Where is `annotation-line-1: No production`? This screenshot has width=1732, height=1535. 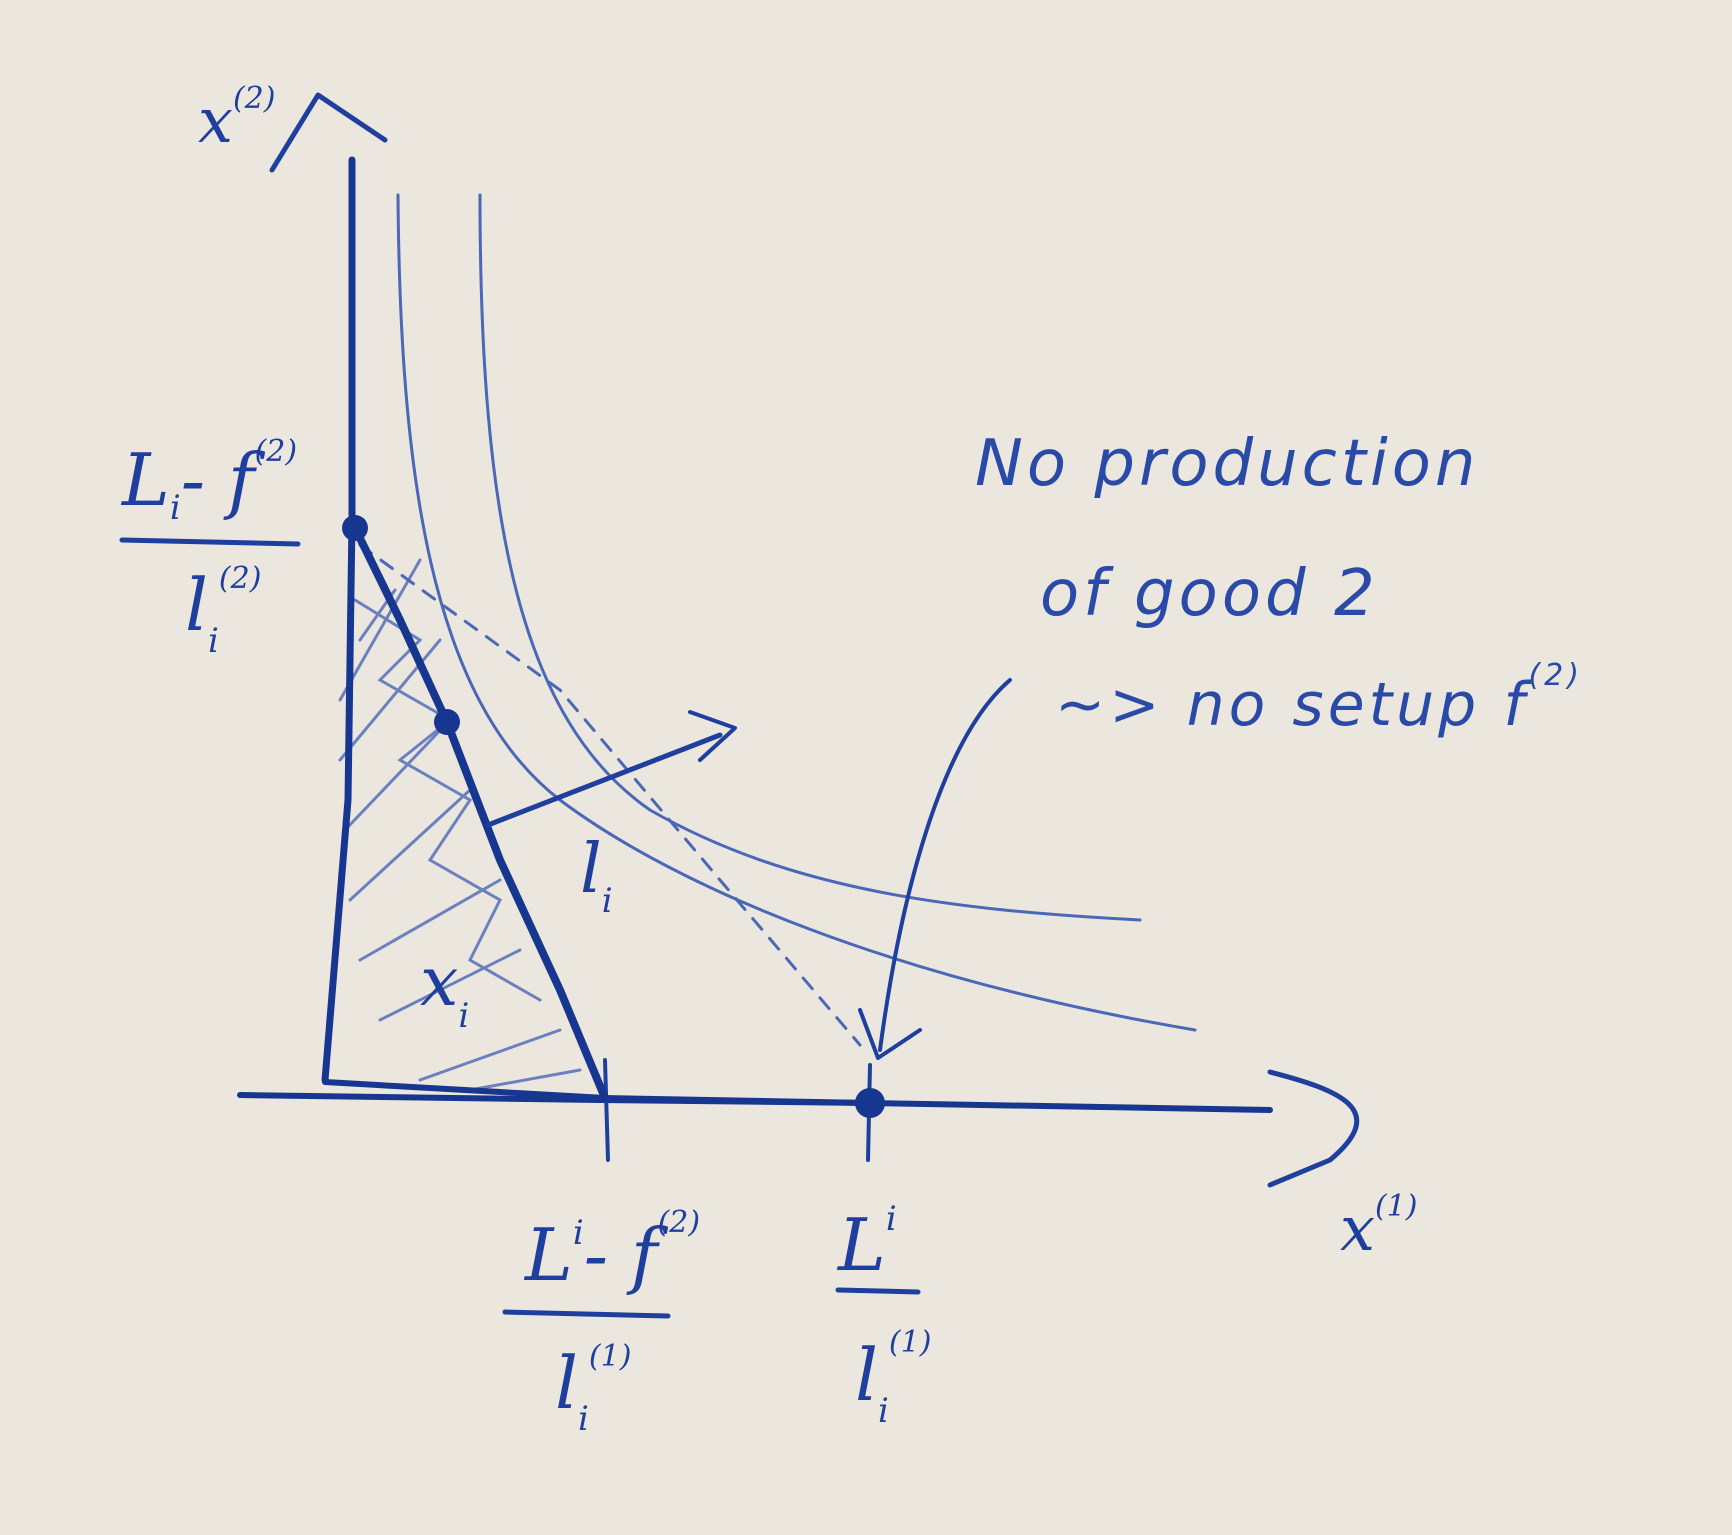
annotation-line-1: No production is located at coordinates (1227, 464).